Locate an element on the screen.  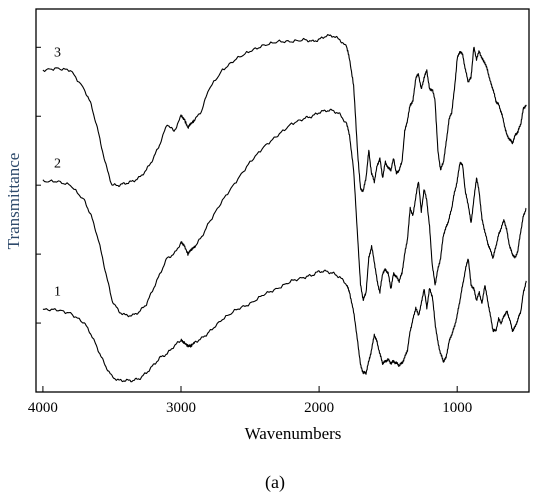
figure-caption: (a) is located at coordinates (275, 482).